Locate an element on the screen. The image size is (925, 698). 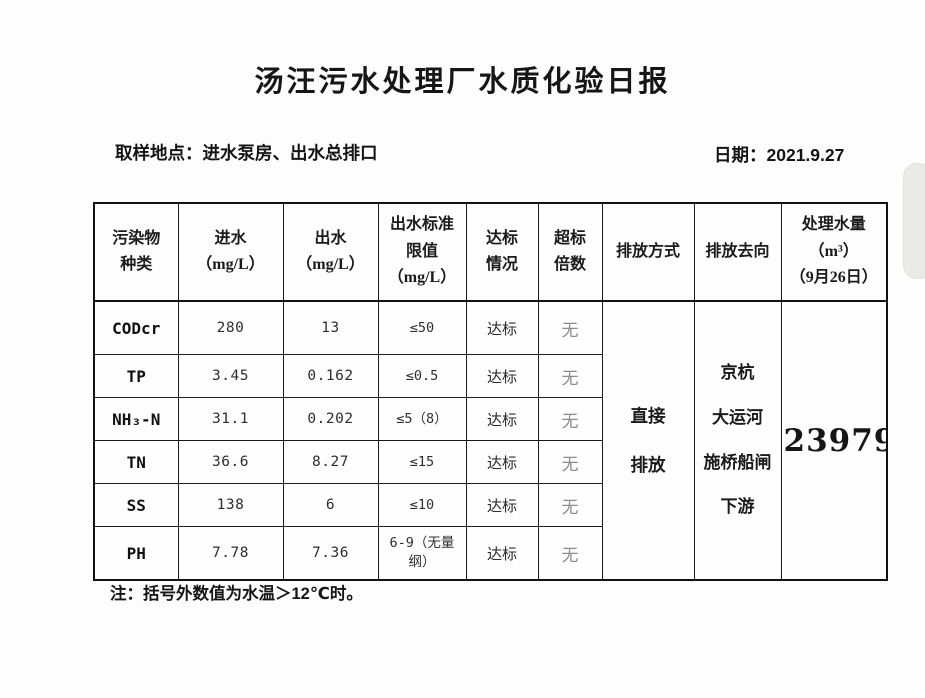
cell-limit: 6-9（无量纲） is located at coordinates (422, 553).